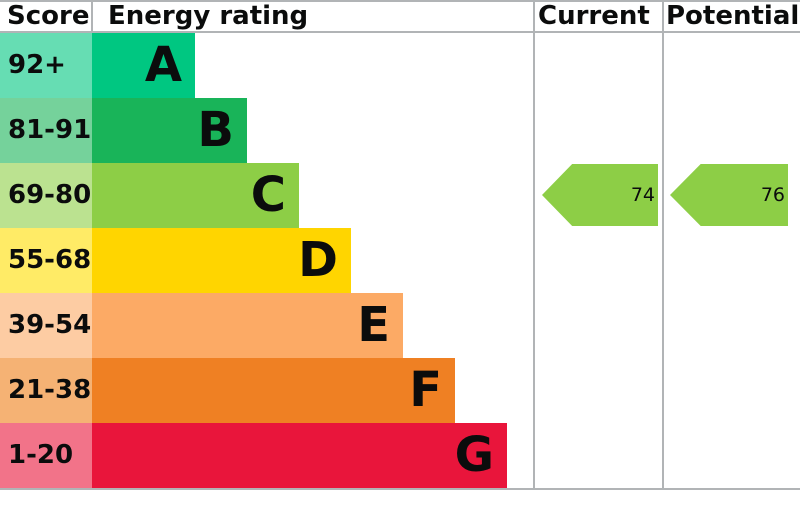 Image resolution: width=800 pixels, height=520 pixels. Describe the element at coordinates (46, 260) in the screenshot. I see `score-range-d: 55-68` at that location.